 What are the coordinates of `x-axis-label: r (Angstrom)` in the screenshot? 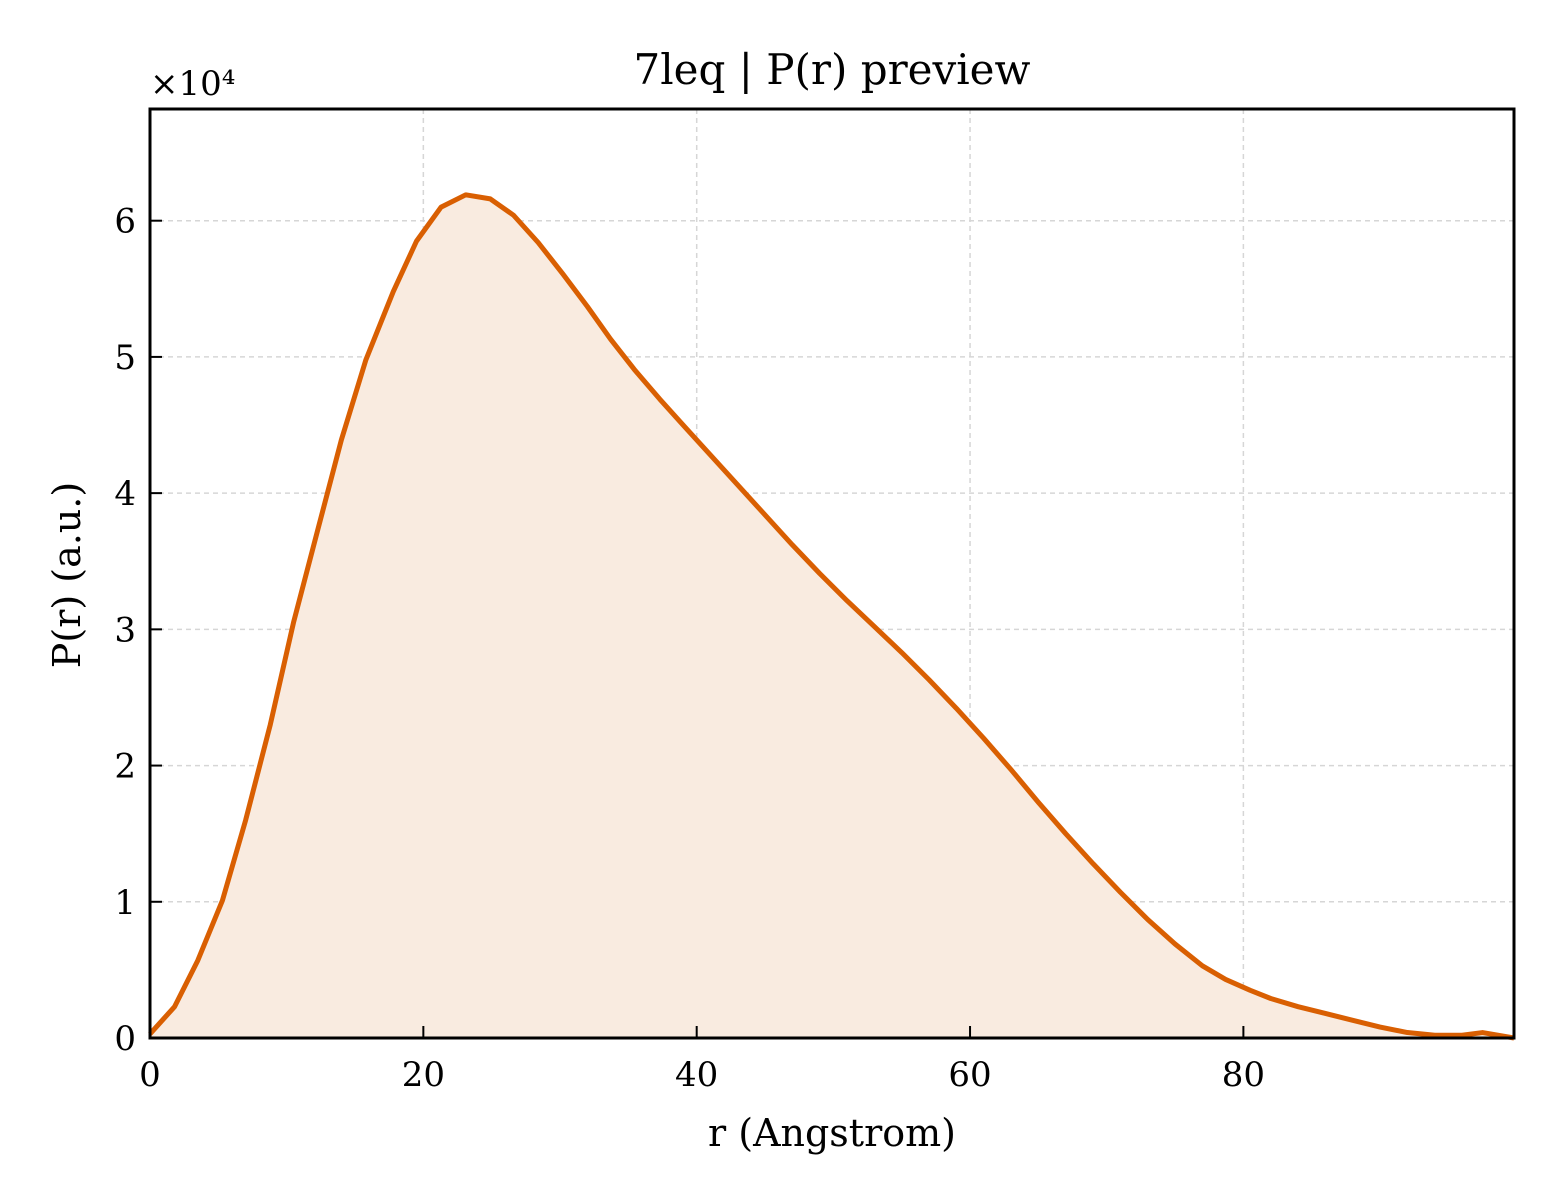 It's located at (832, 1133).